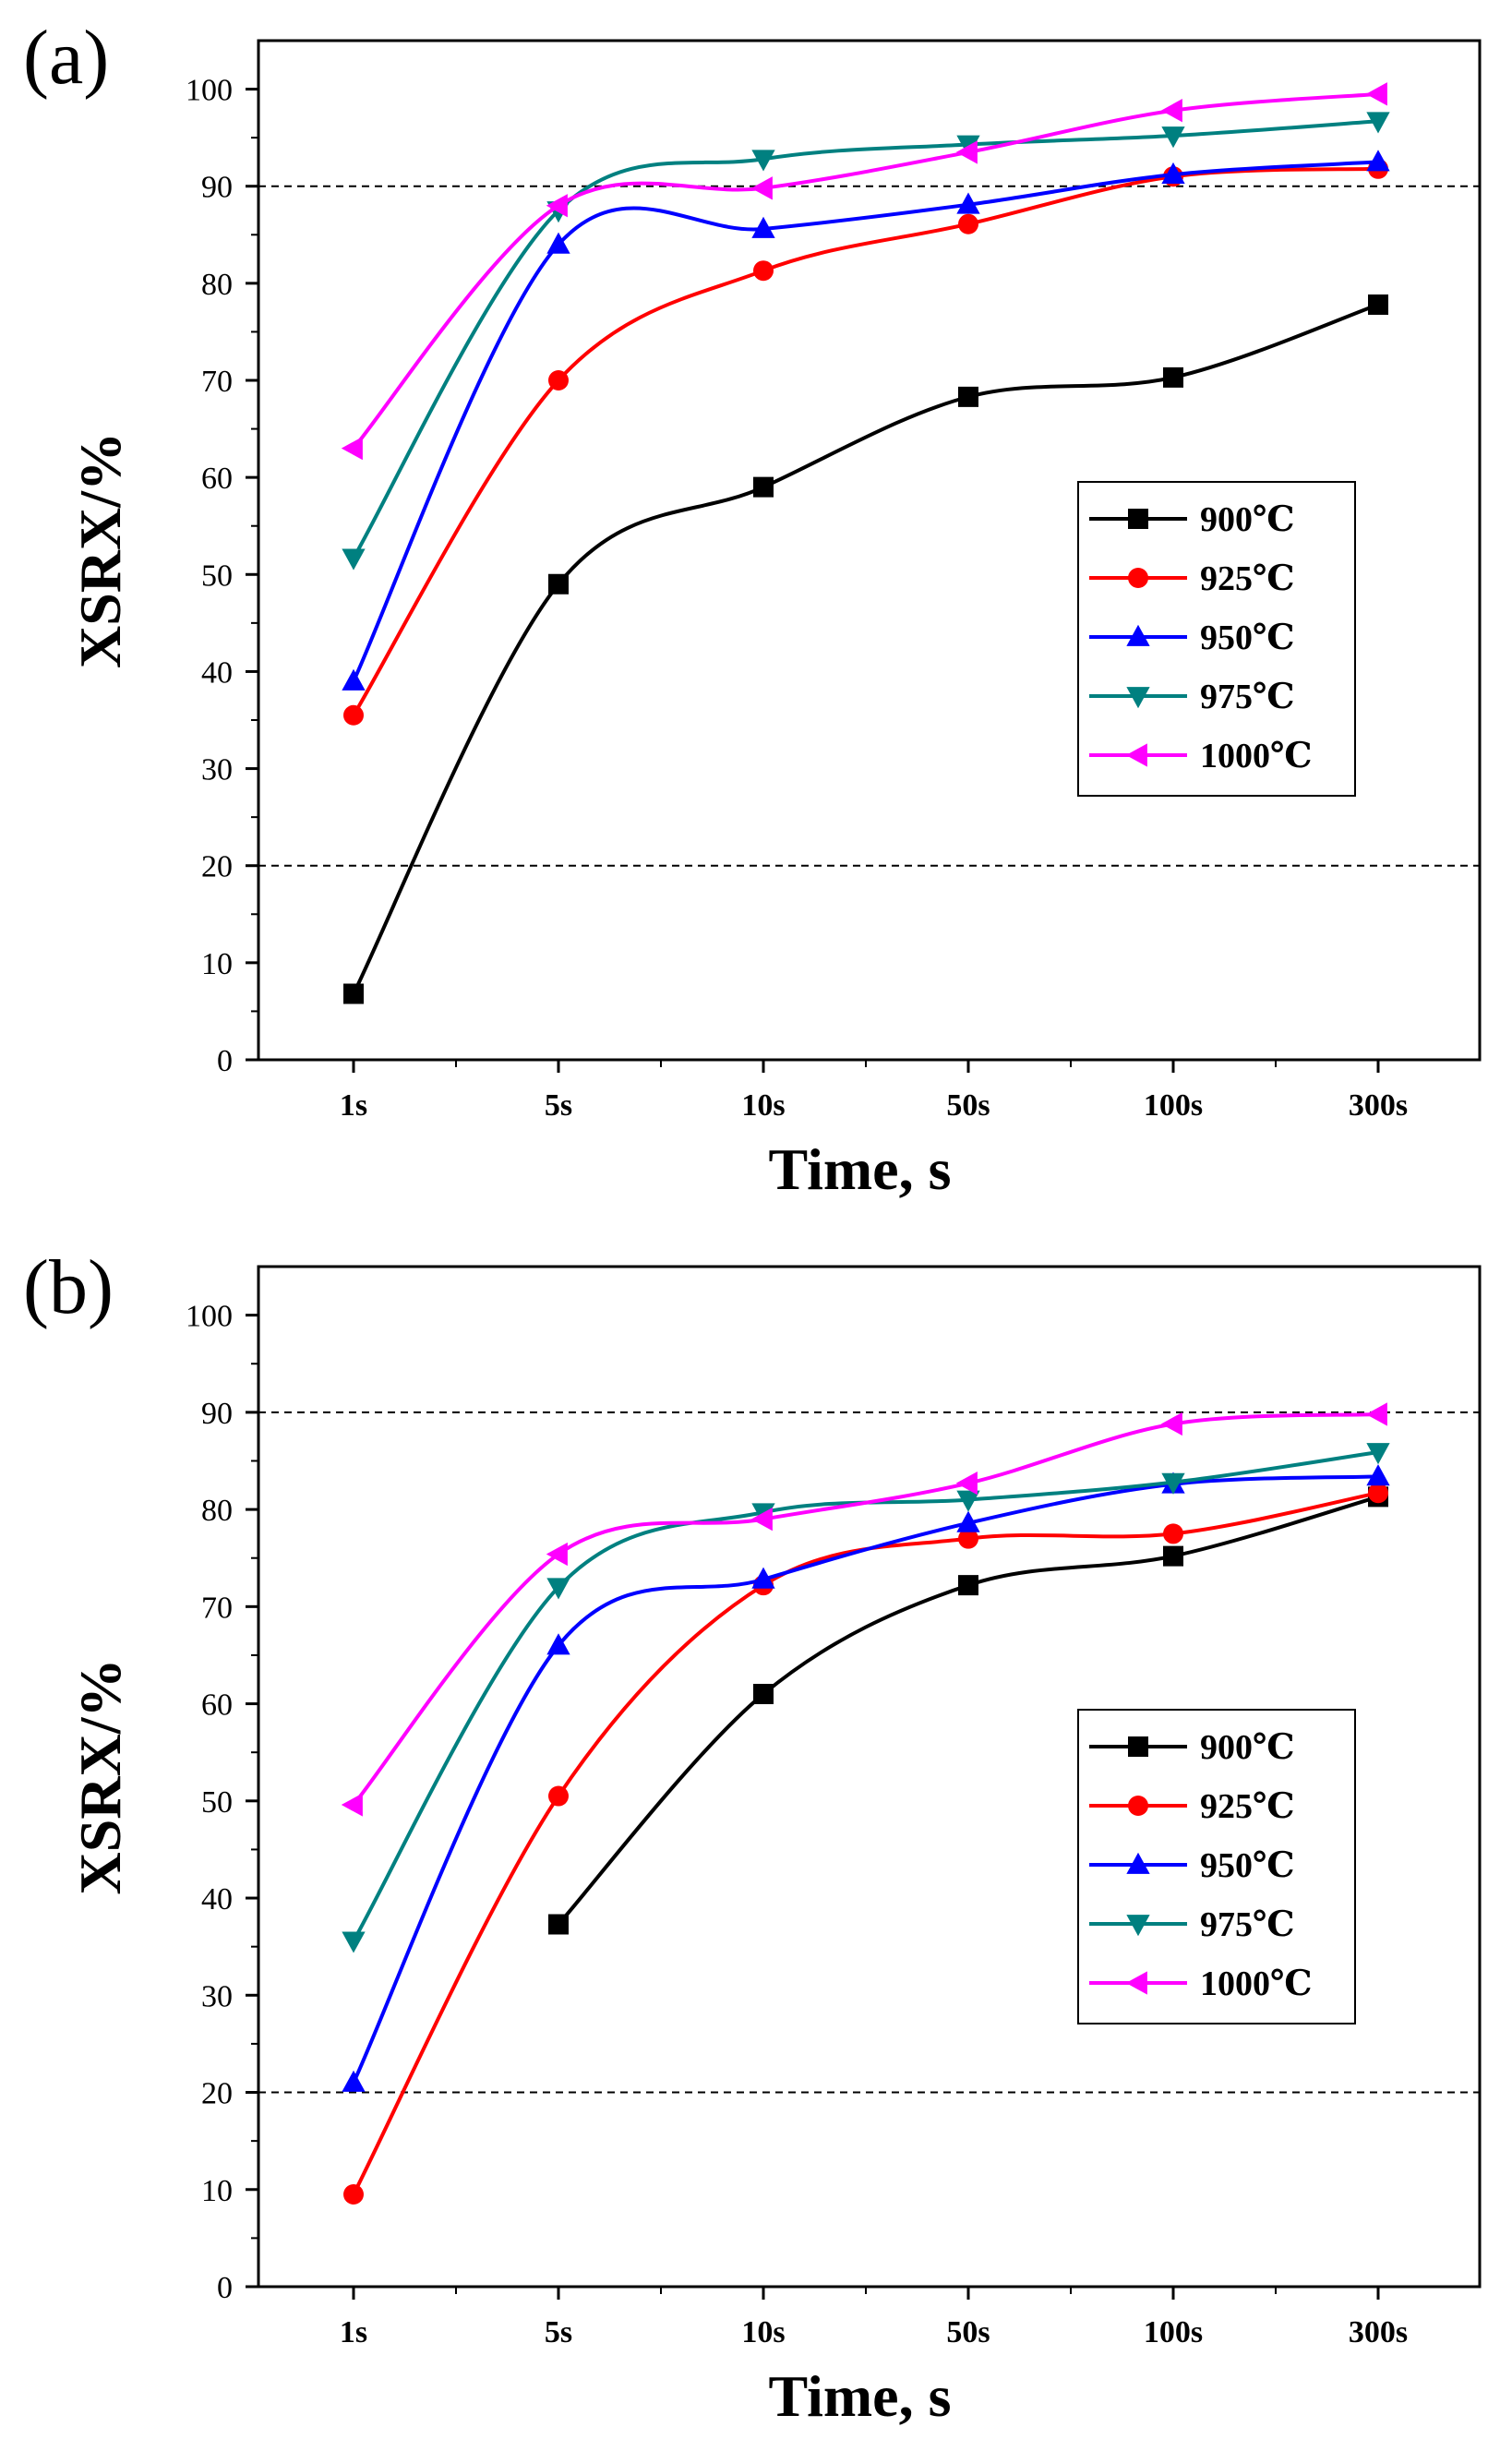  I want to click on legend-label: 950℃, so click(1247, 638).